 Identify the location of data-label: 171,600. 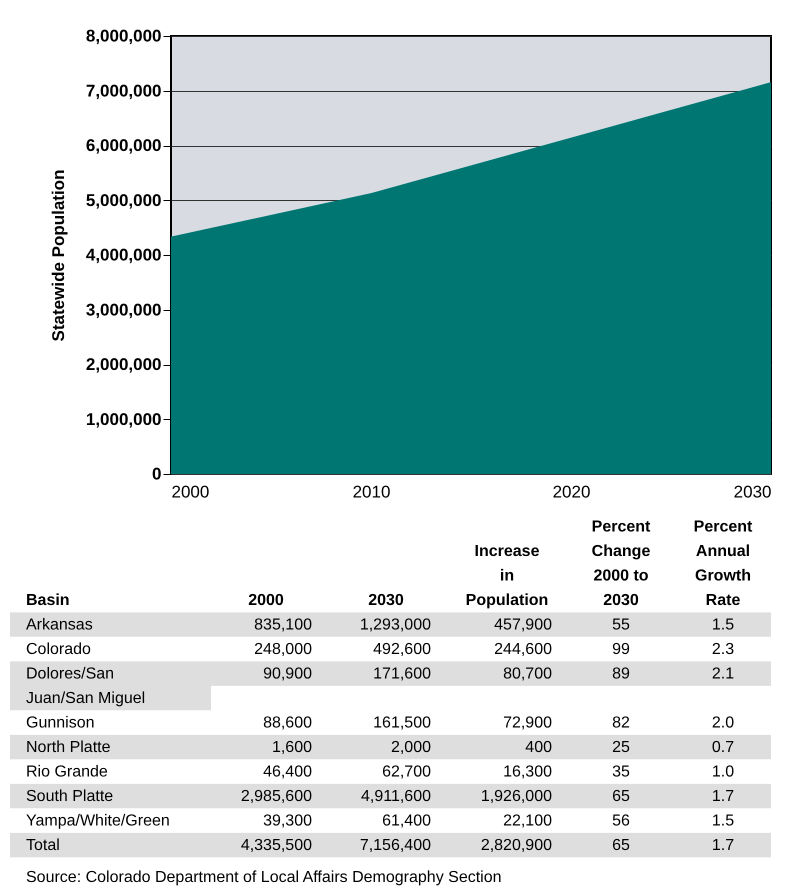
(402, 674).